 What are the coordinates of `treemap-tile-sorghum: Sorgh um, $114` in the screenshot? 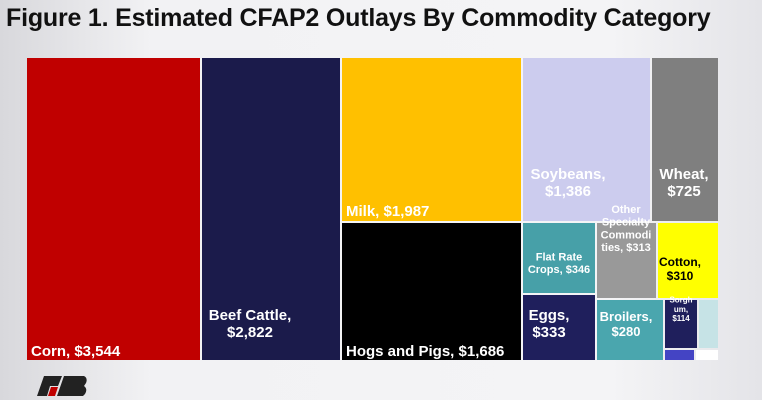 It's located at (681, 322).